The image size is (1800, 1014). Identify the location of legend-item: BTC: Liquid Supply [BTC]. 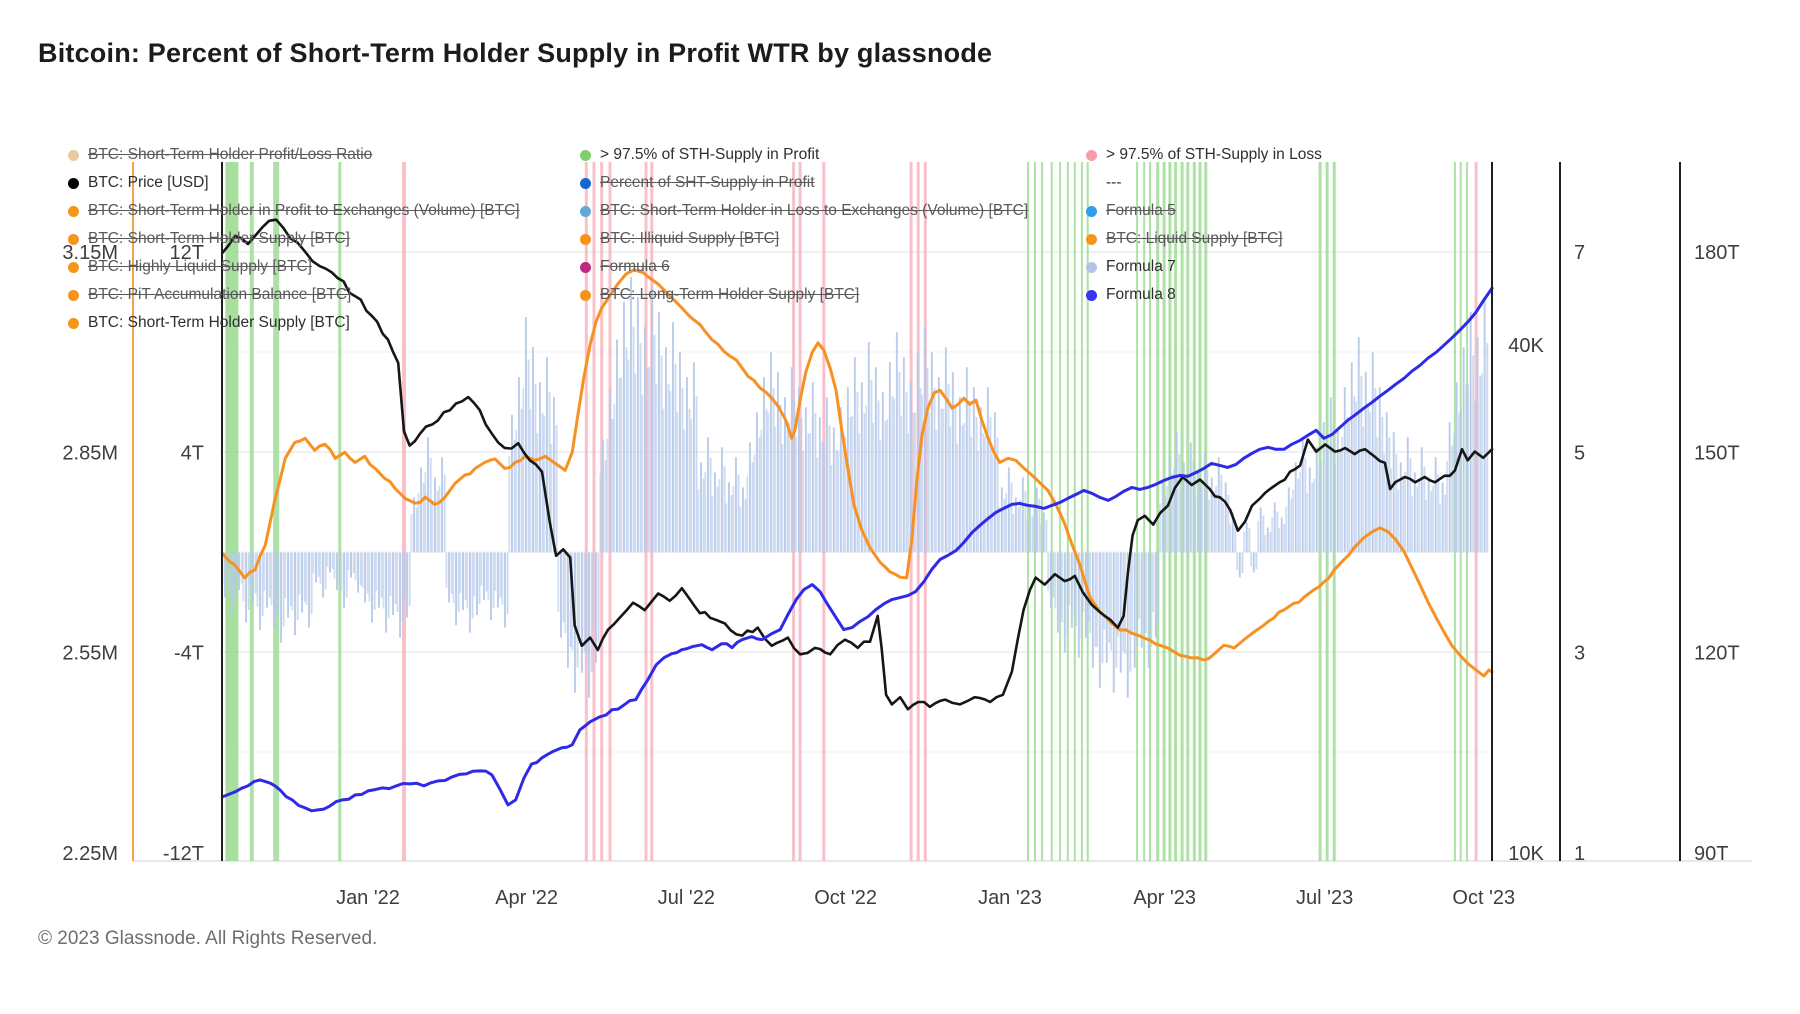
(1204, 239).